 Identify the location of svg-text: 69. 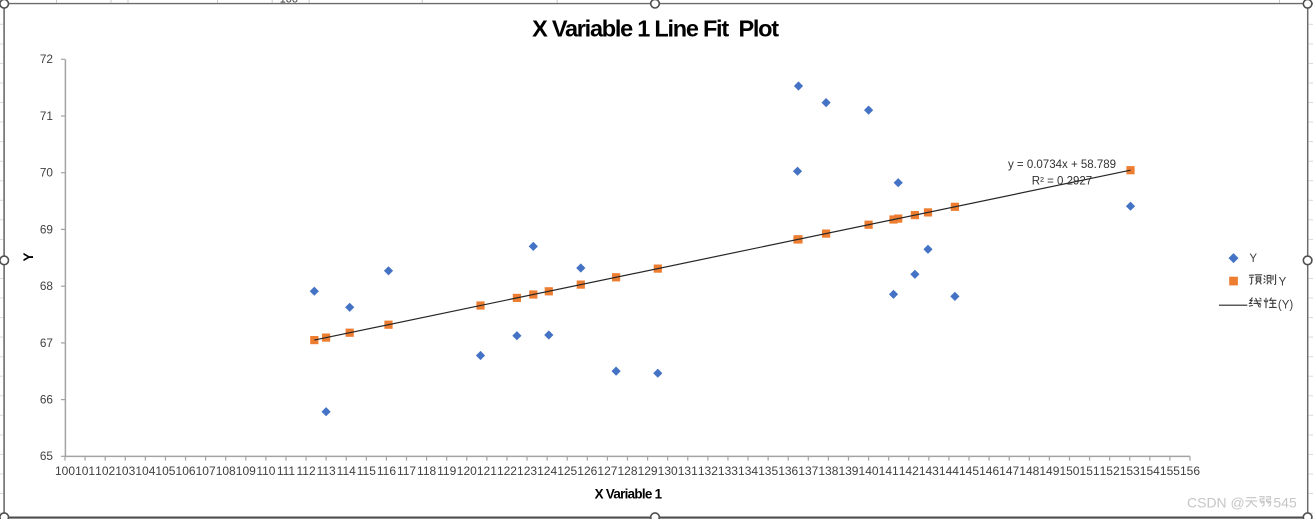
(46, 229).